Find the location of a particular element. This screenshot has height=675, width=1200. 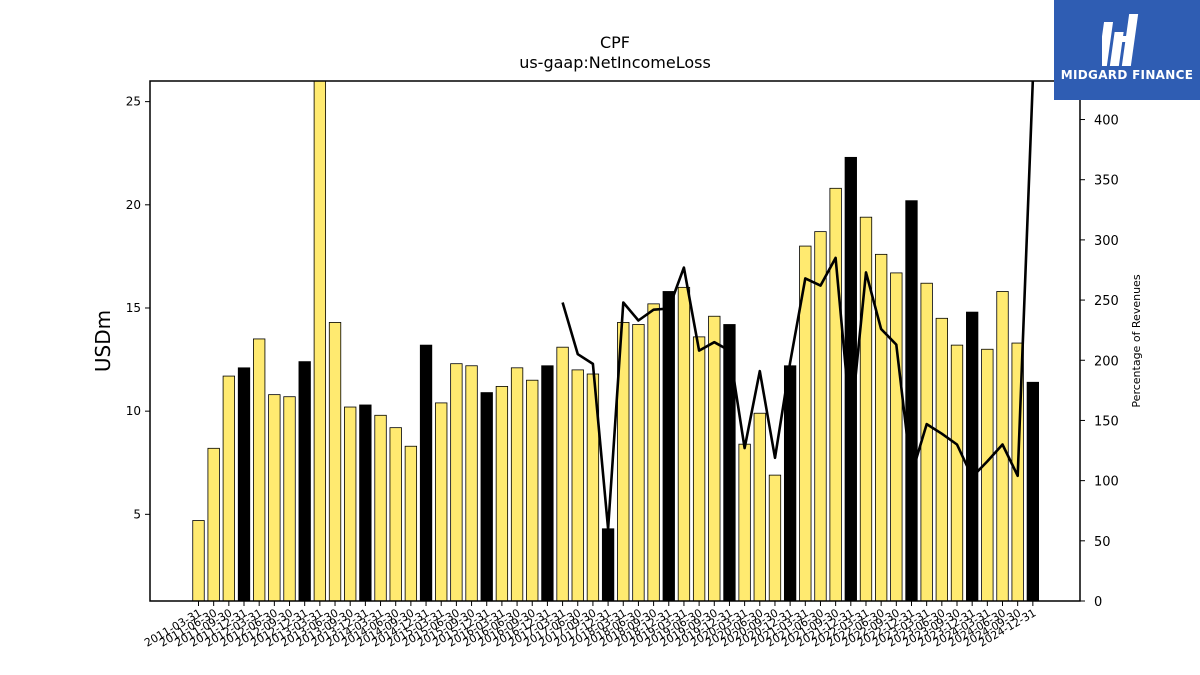

y-tick-label: 5 is located at coordinates (137, 514).